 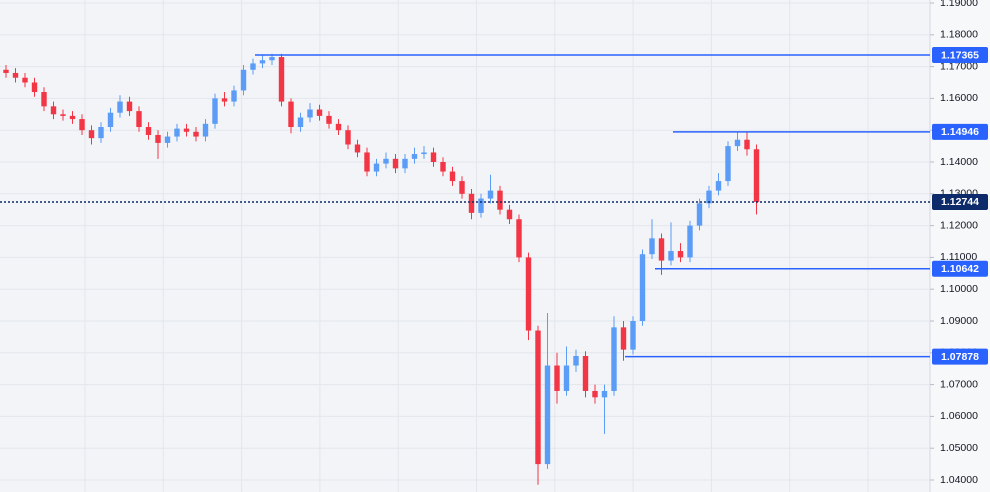 What do you see at coordinates (959, 480) in the screenshot?
I see `y-tick-label: 1.04000` at bounding box center [959, 480].